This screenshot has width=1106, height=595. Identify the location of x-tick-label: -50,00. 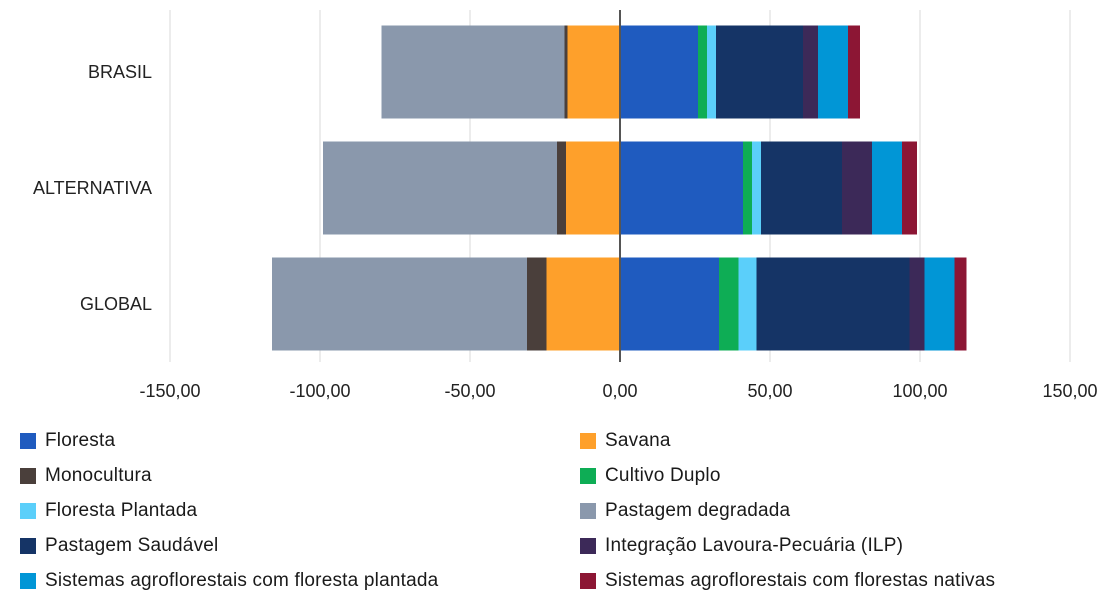
(469, 391).